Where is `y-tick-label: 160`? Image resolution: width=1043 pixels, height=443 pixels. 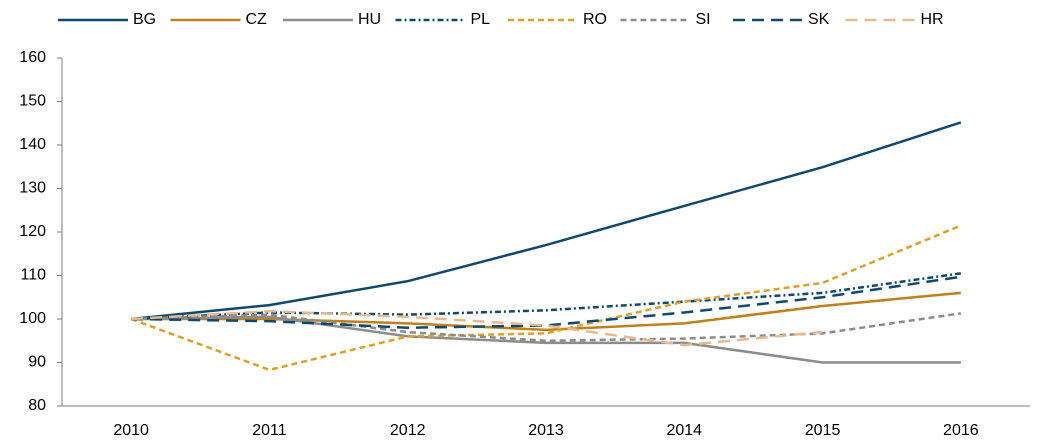 y-tick-label: 160 is located at coordinates (32, 57).